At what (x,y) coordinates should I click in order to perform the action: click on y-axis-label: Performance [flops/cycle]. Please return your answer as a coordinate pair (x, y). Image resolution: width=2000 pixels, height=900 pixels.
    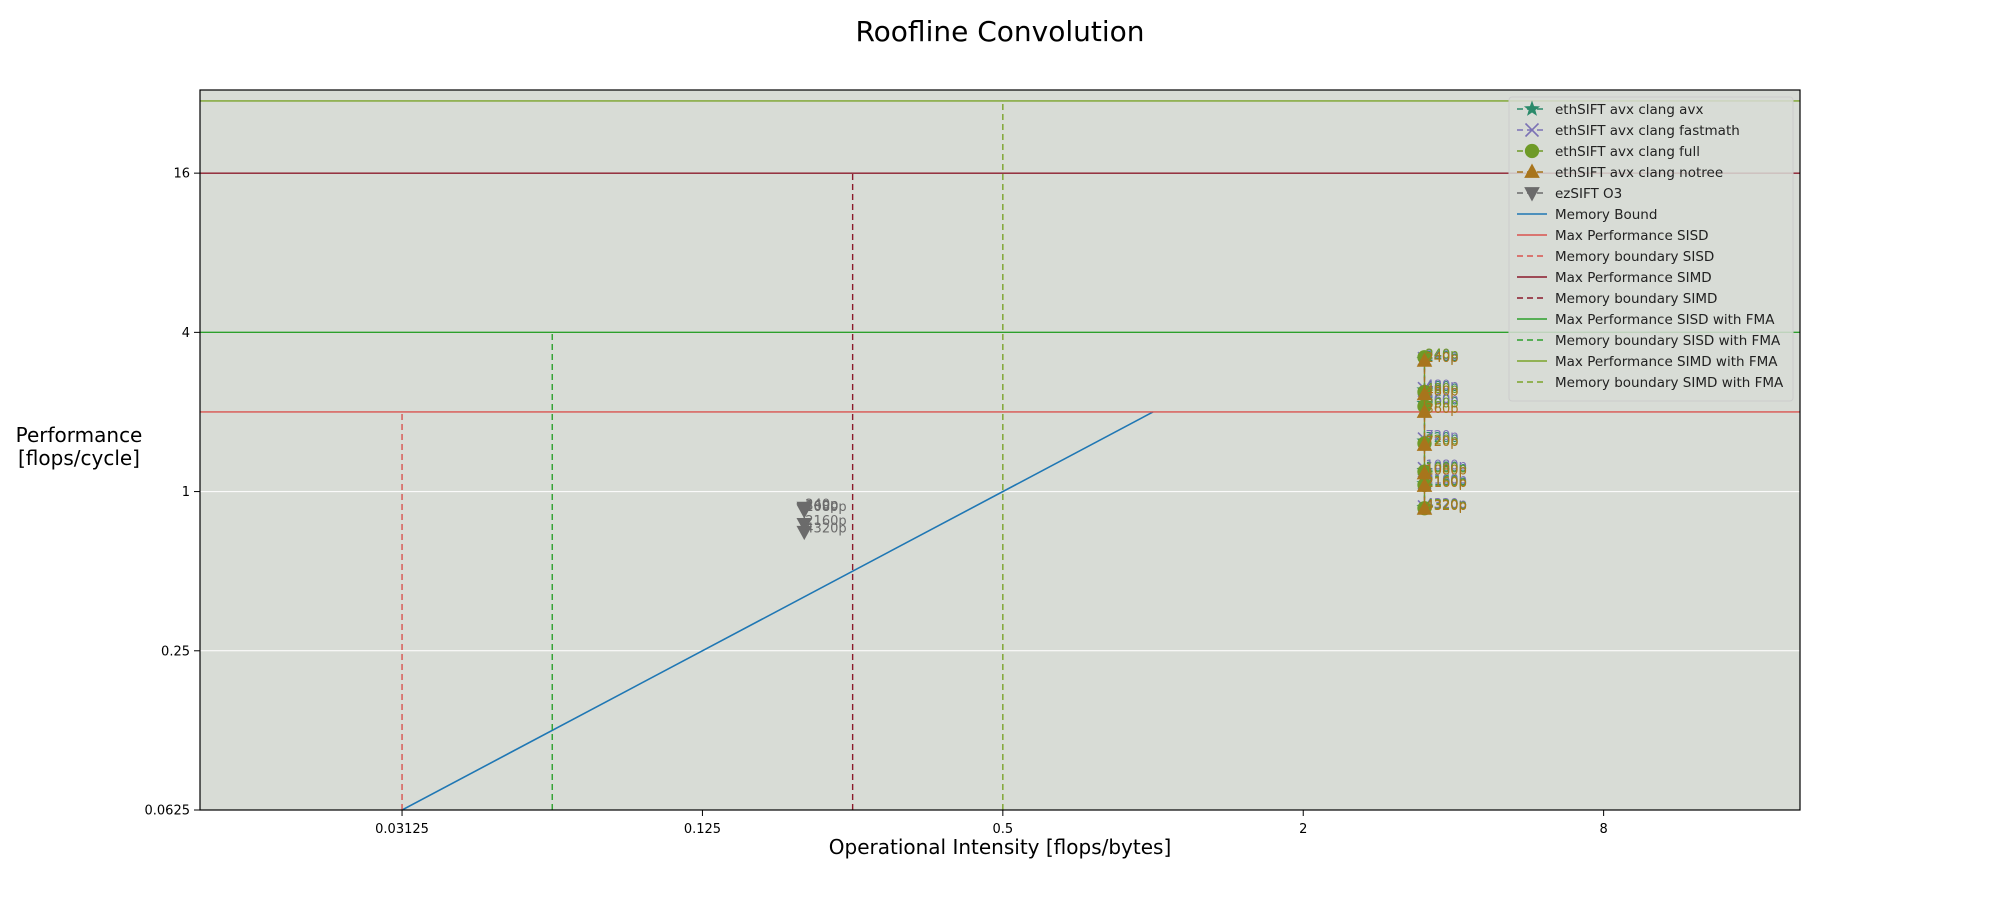
    Looking at the image, I should click on (79, 446).